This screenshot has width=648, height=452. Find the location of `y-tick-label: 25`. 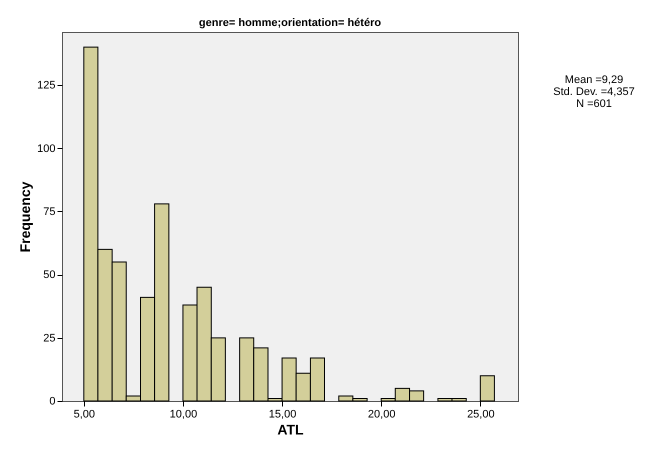

y-tick-label: 25 is located at coordinates (49, 338).